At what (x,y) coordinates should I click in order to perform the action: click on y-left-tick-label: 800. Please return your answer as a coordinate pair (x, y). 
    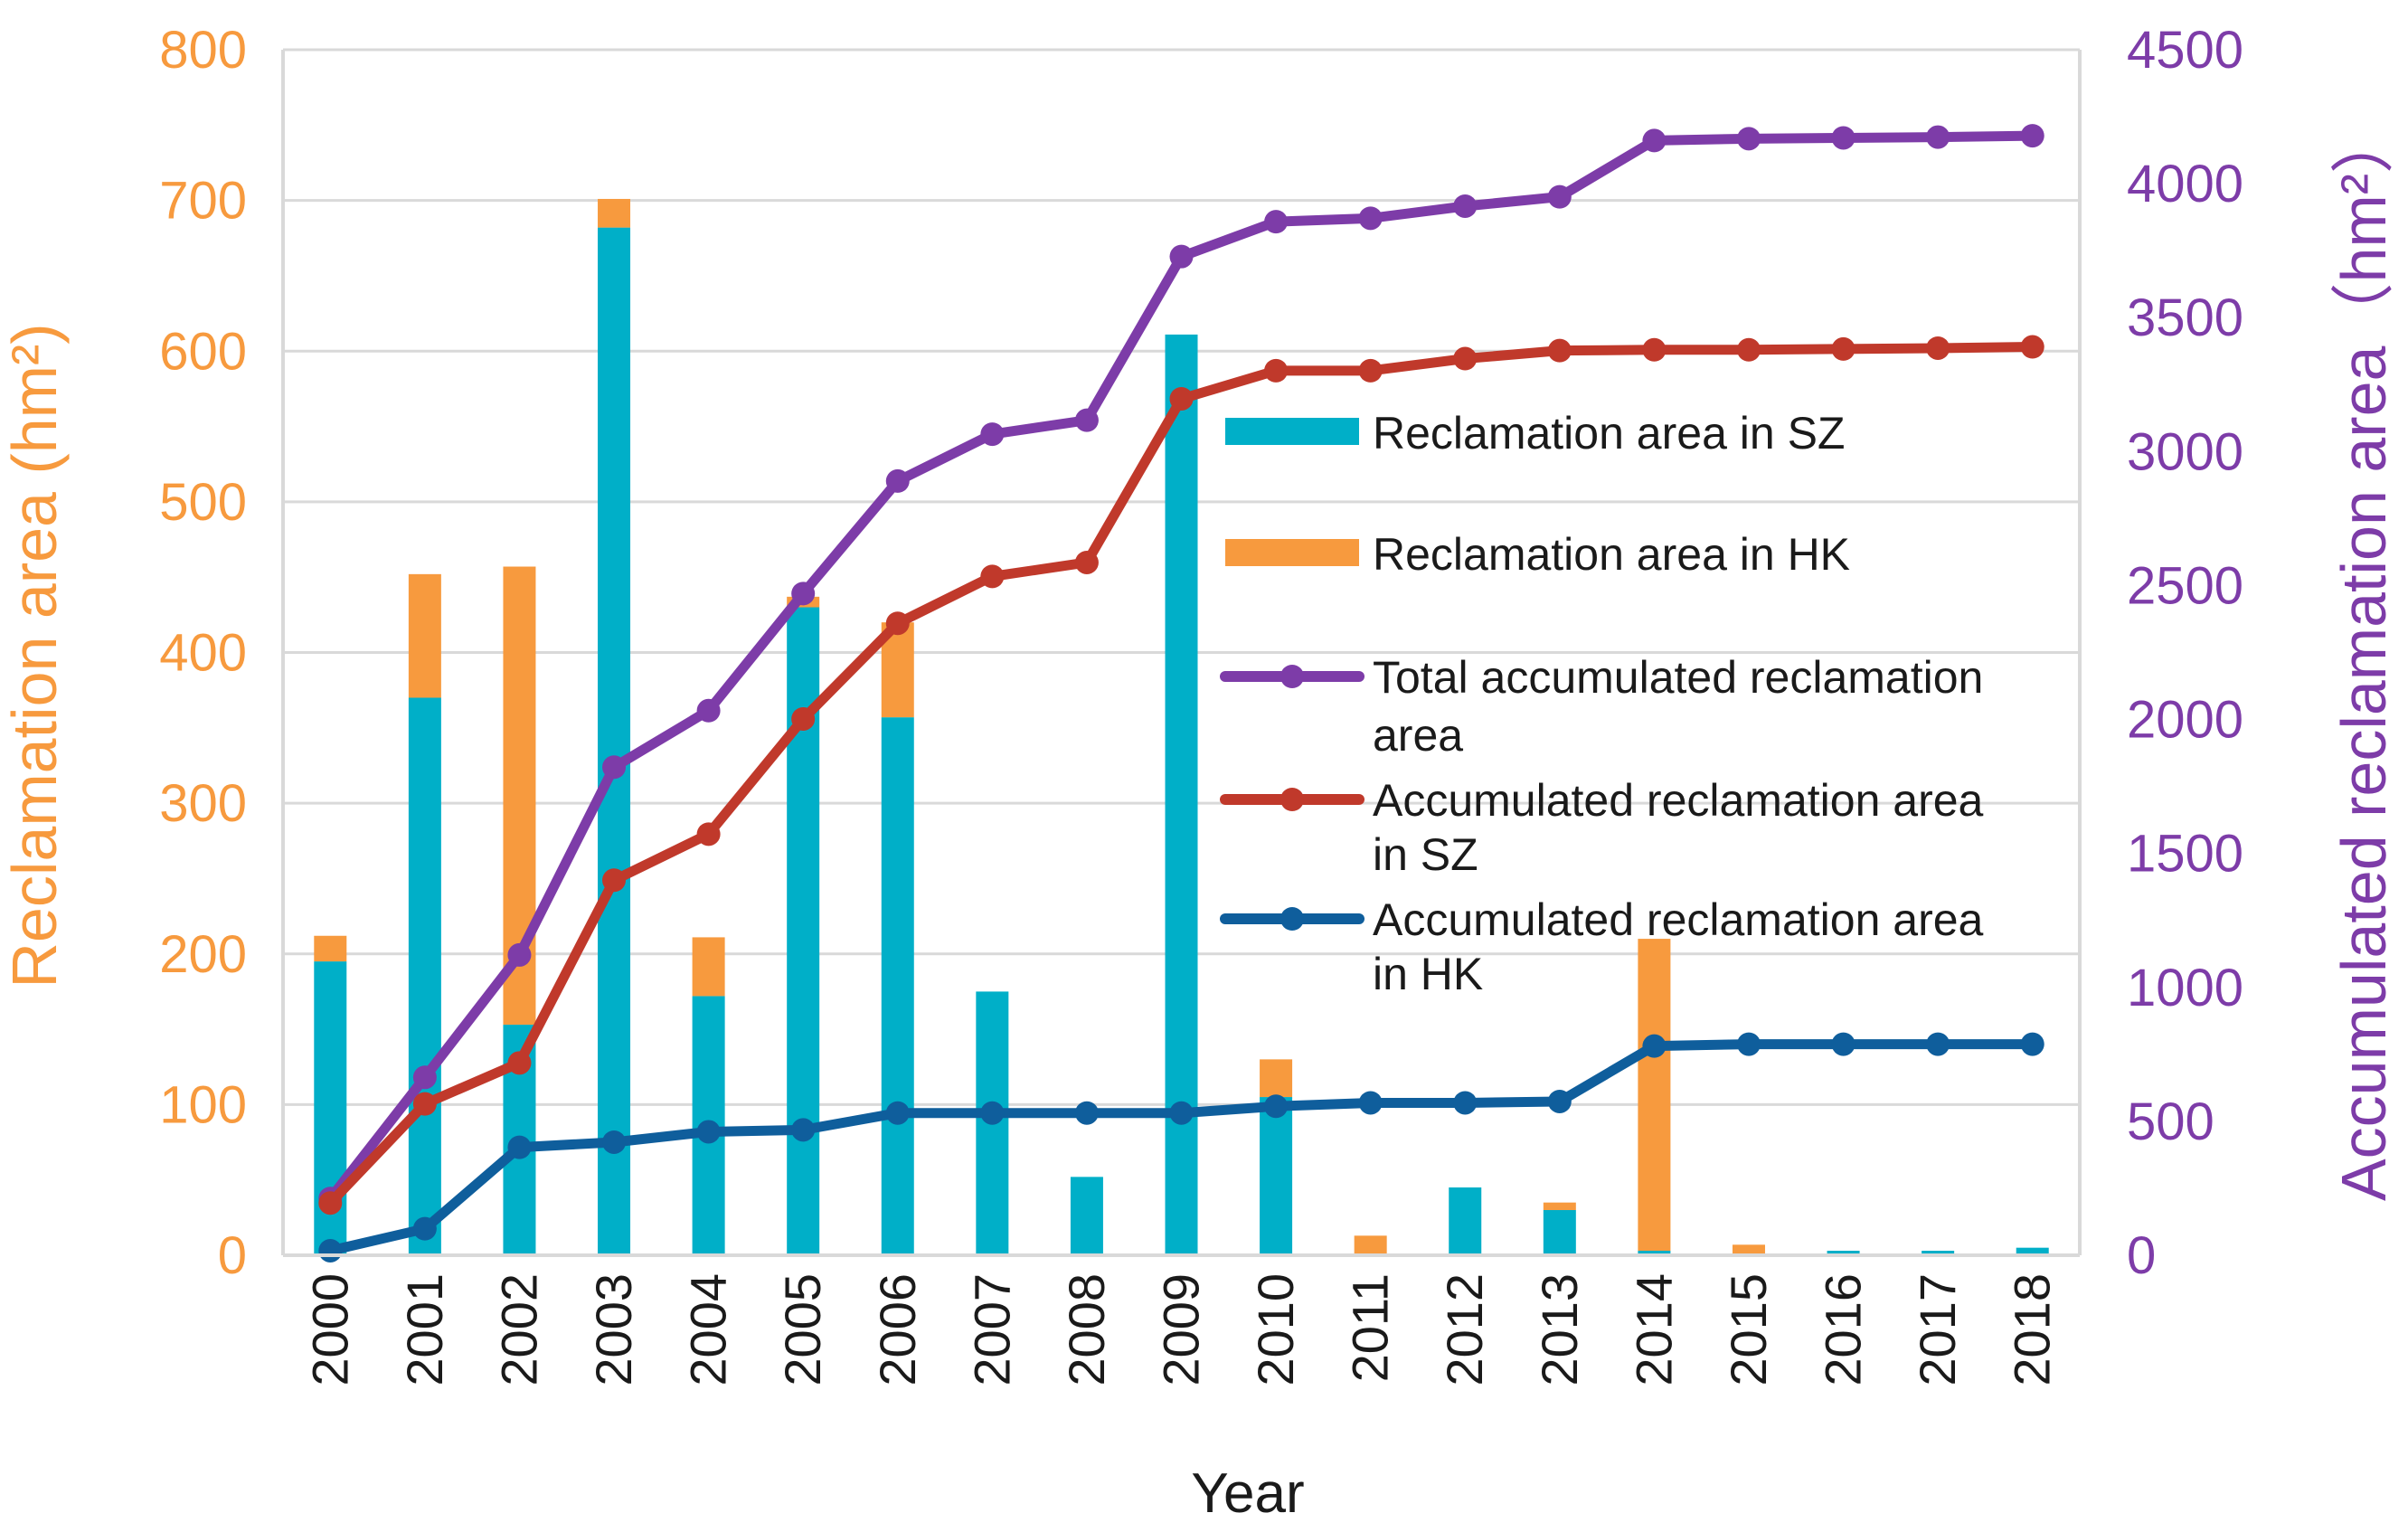
    Looking at the image, I should click on (203, 50).